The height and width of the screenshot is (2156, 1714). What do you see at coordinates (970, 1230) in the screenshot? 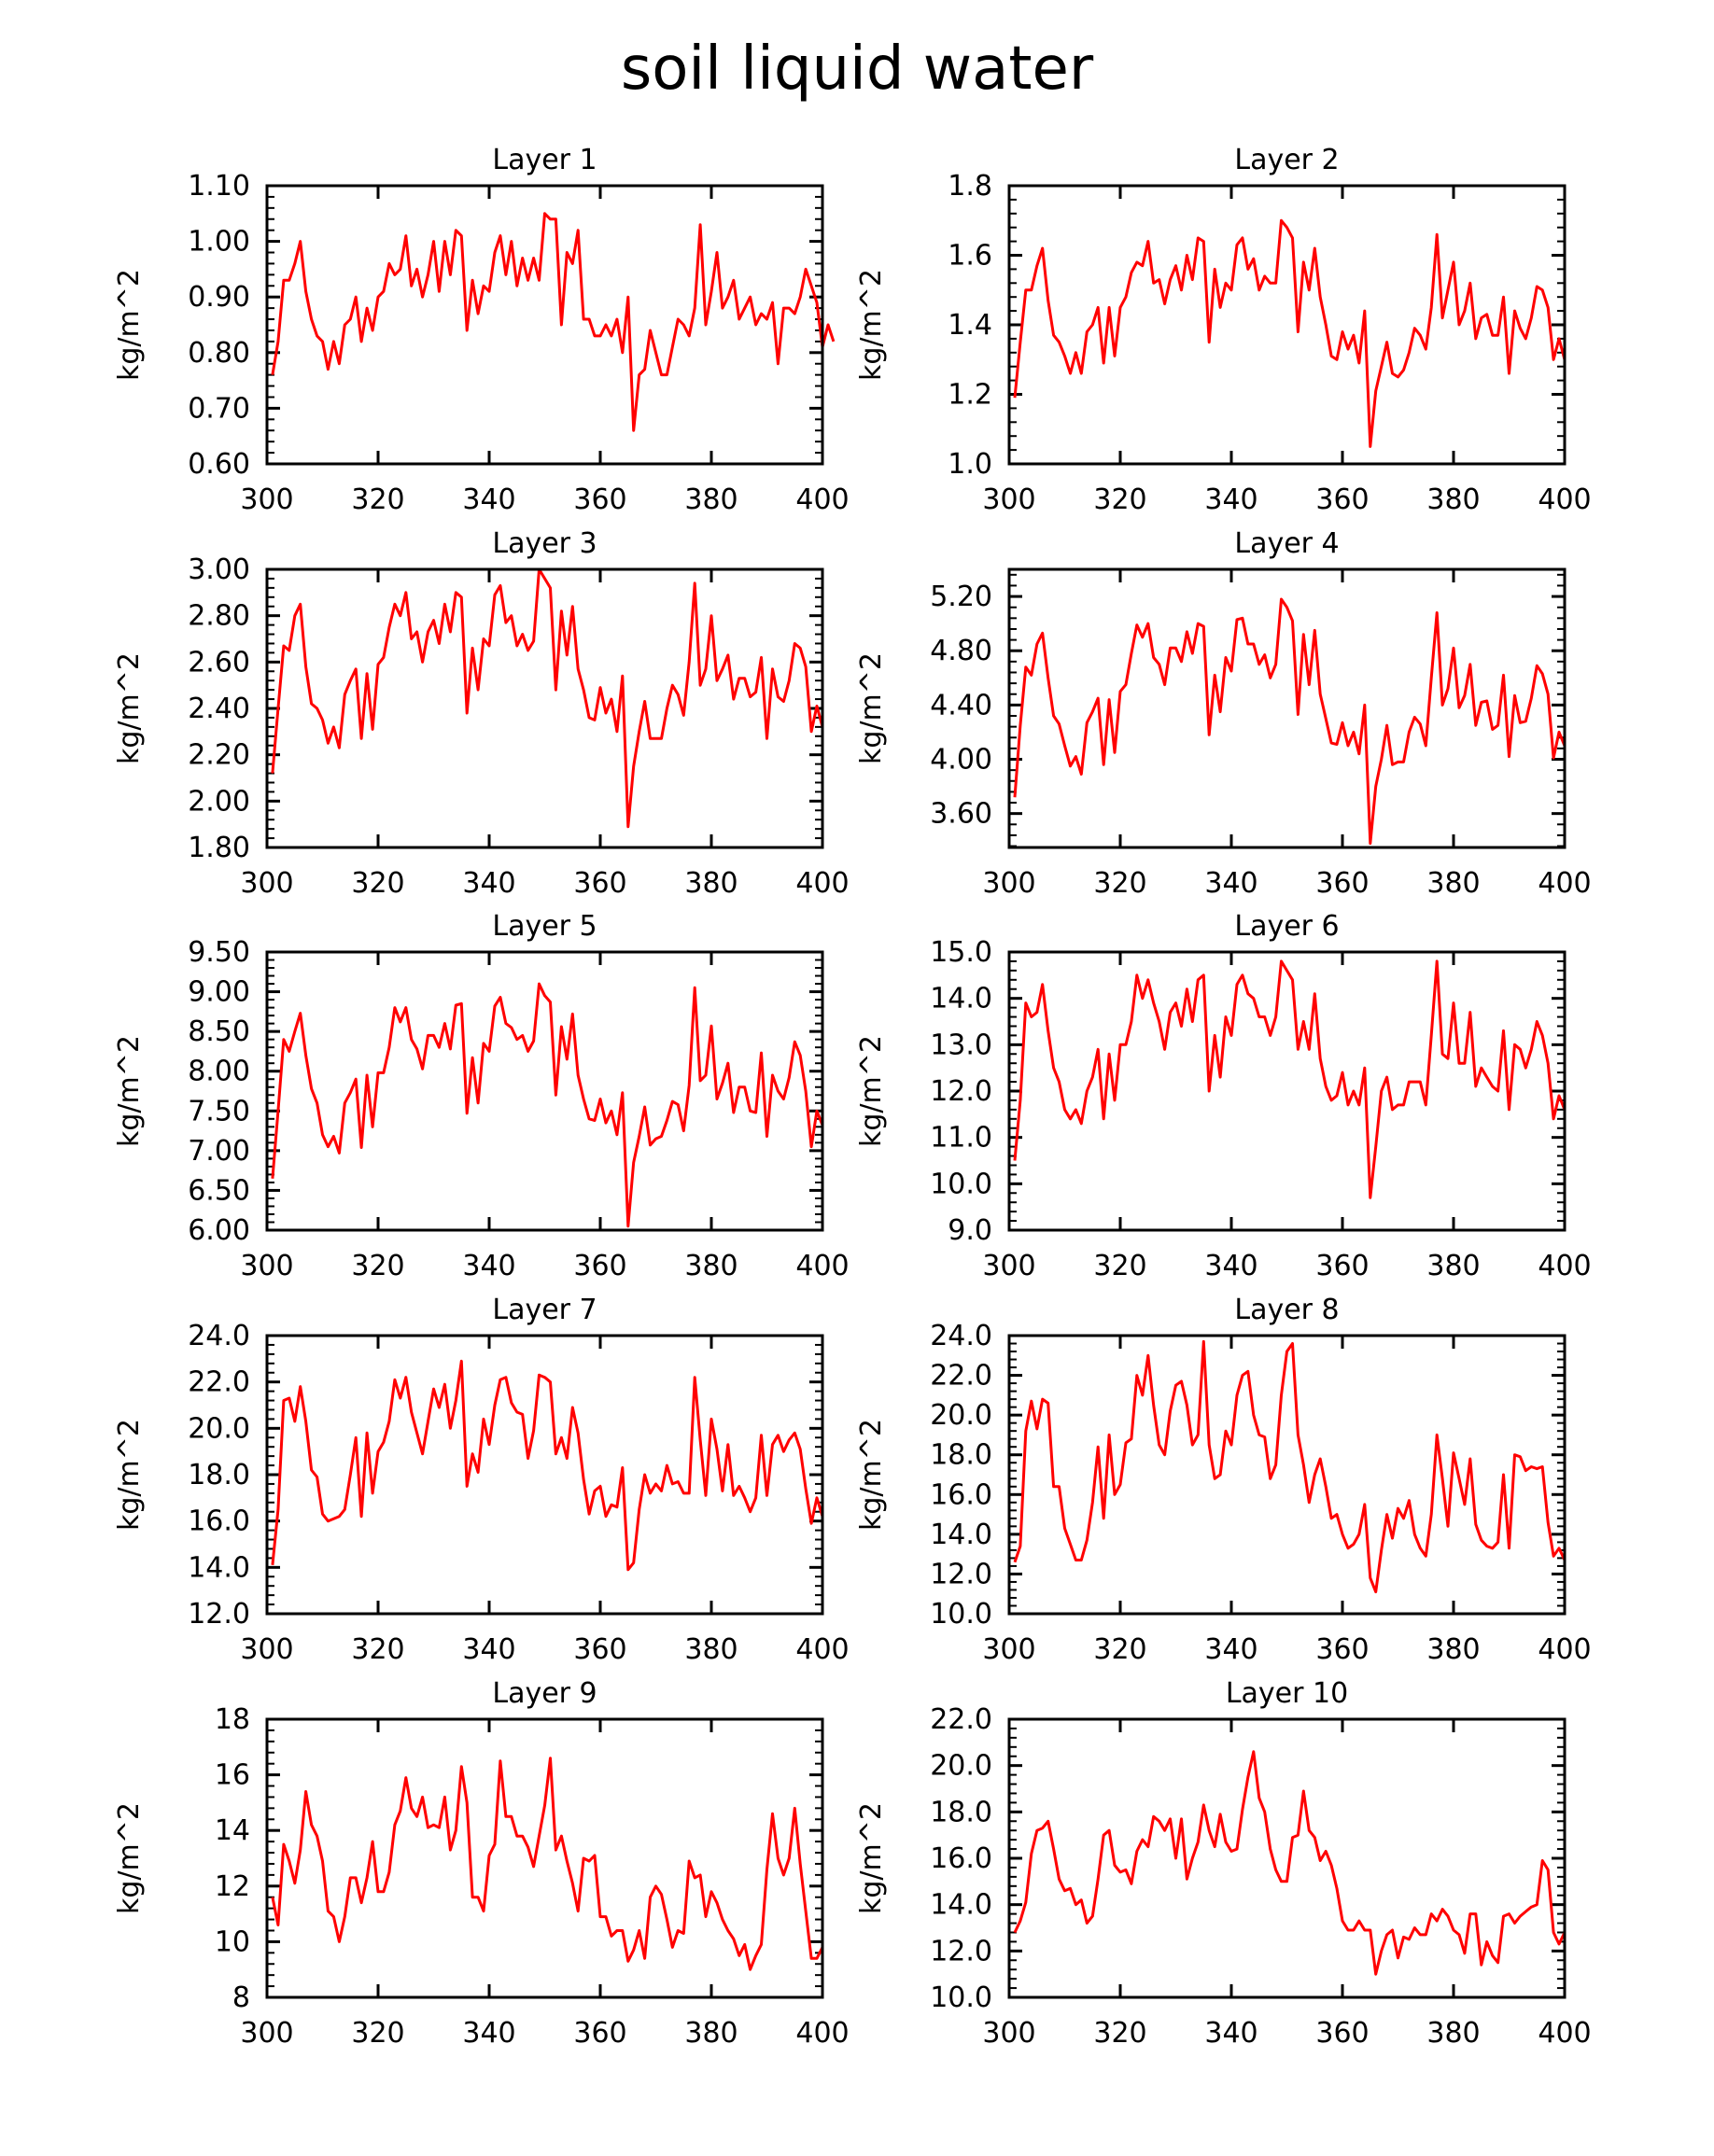
I see `y-tick-label: 9.0` at bounding box center [970, 1230].